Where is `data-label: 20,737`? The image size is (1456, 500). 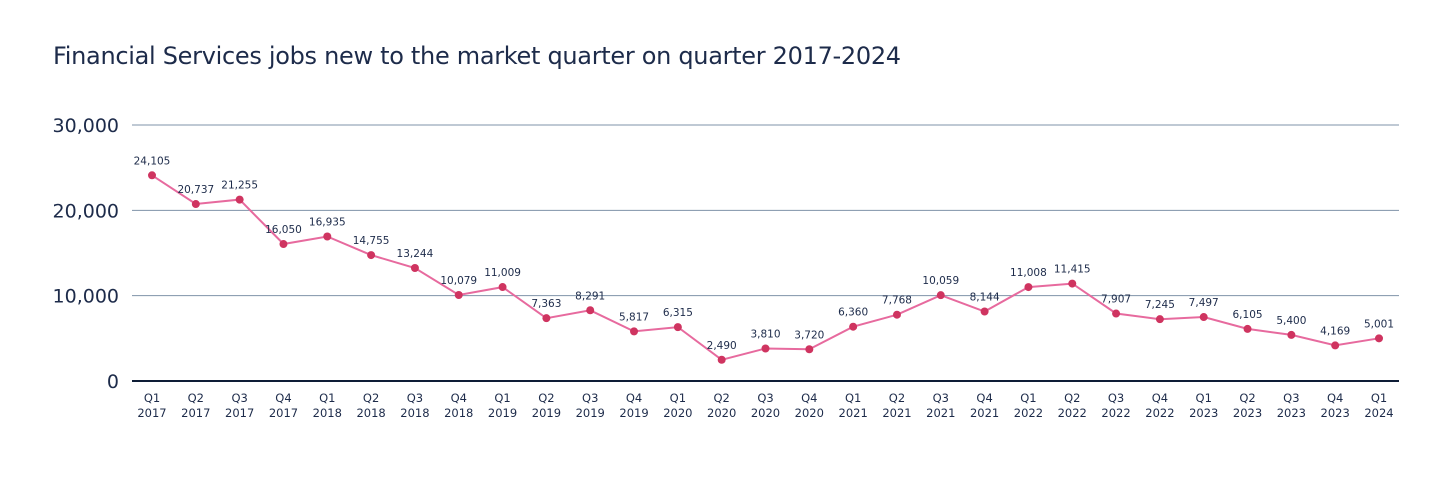
data-label: 20,737 is located at coordinates (195, 190).